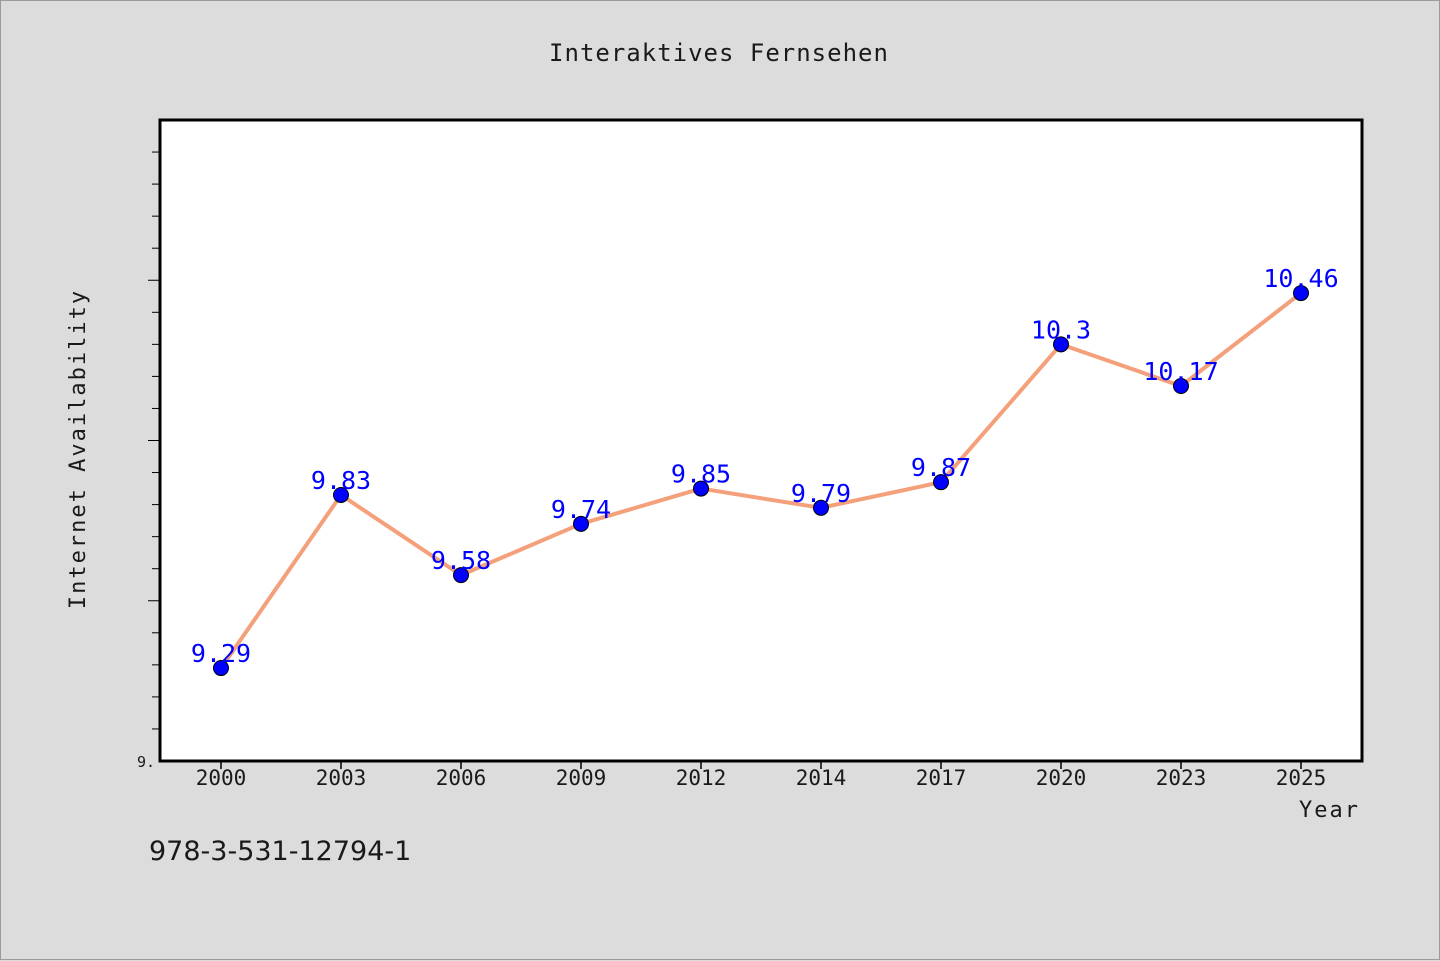  What do you see at coordinates (581, 509) in the screenshot?
I see `data-label: 9.74` at bounding box center [581, 509].